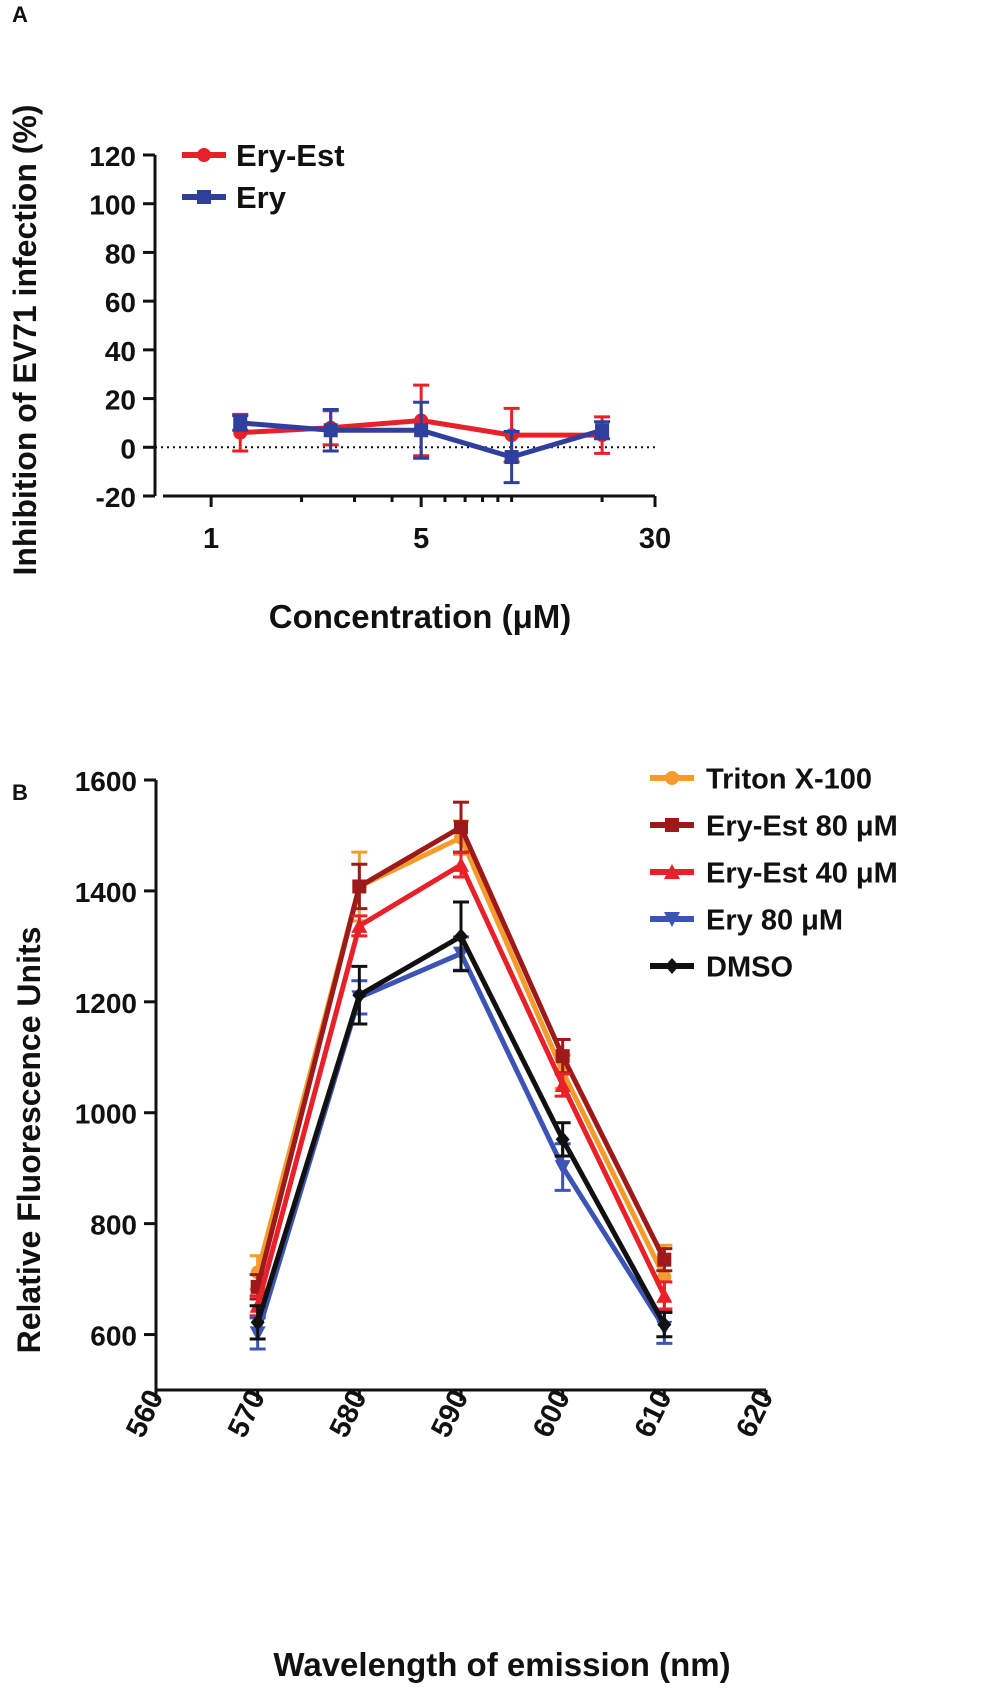  I want to click on legend-label: Ery-Est, so click(290, 155).